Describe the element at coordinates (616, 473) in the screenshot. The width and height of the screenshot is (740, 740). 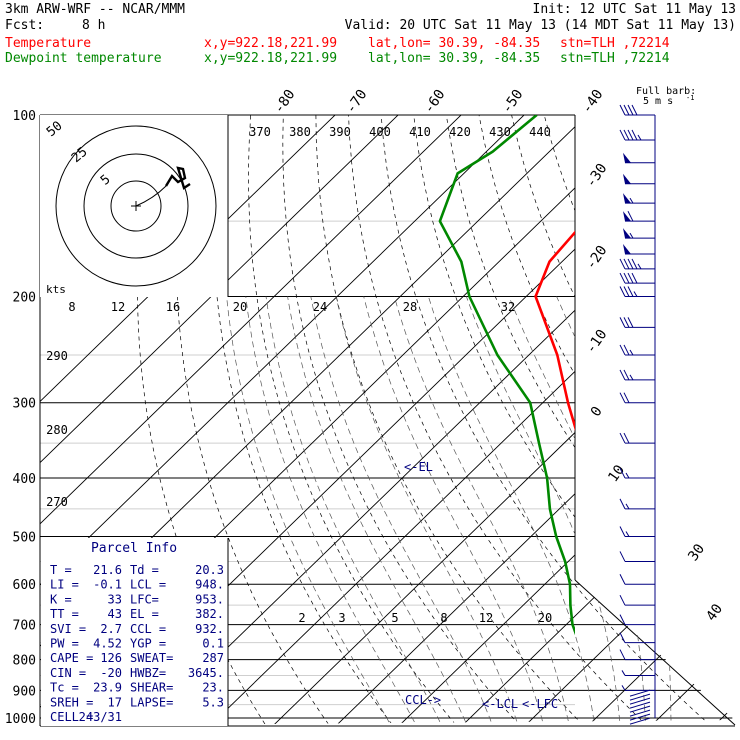
I see `isotherm-label-right-4: 10` at that location.